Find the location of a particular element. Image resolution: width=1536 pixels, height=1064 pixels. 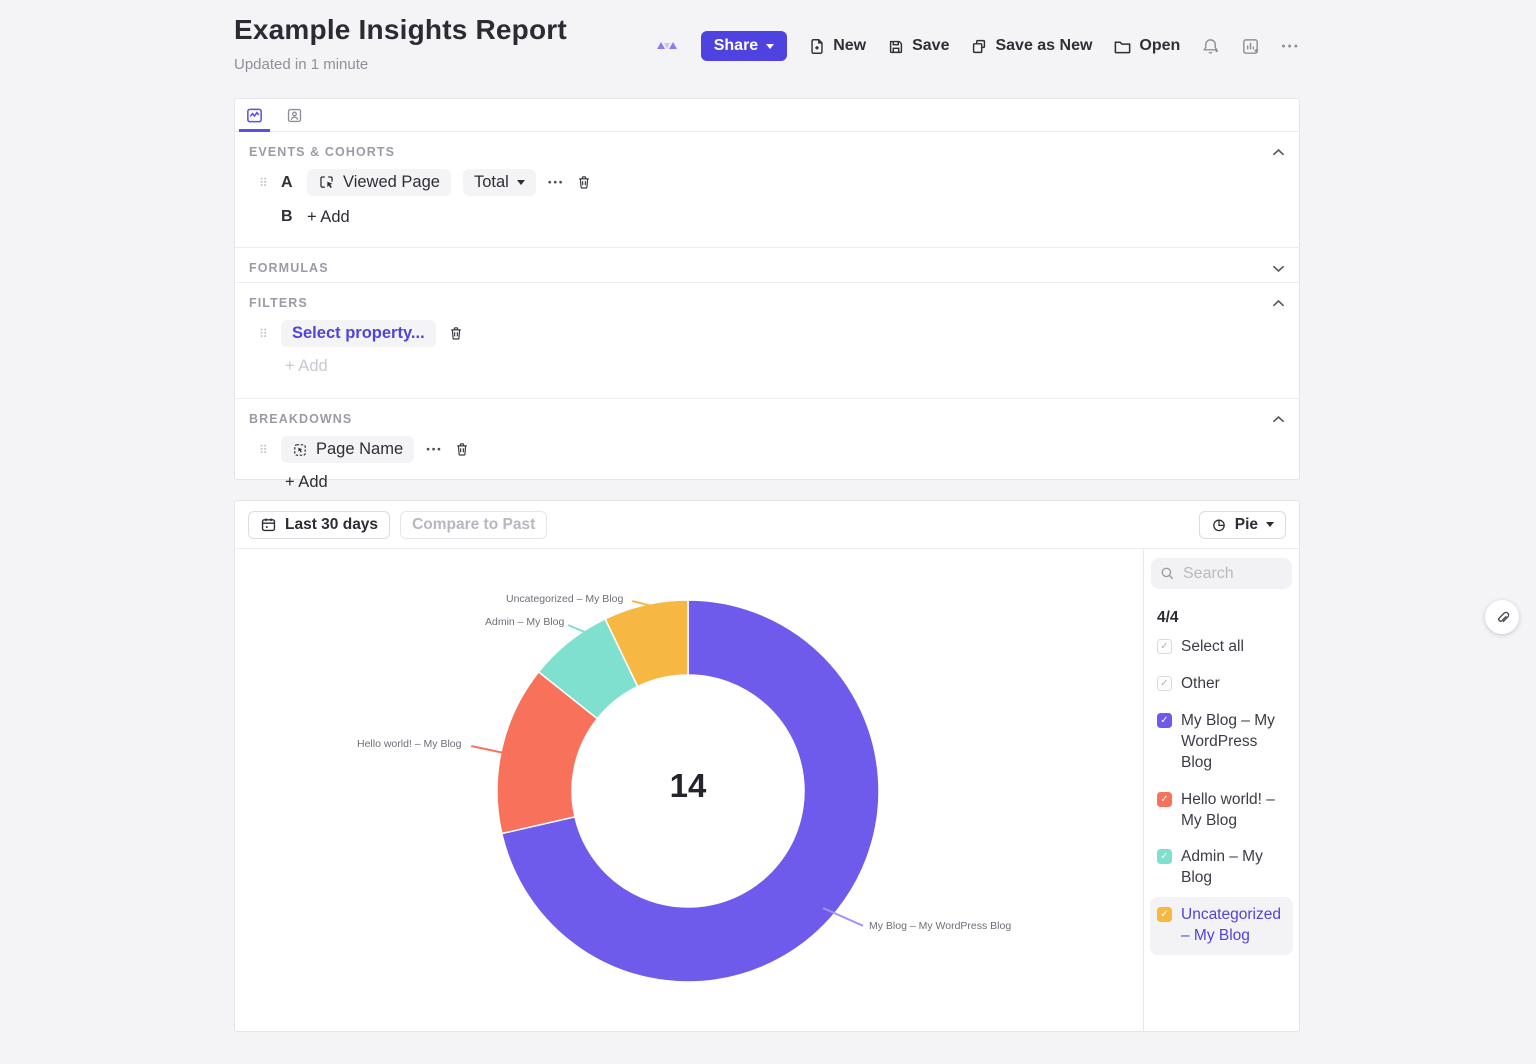

collapse-filters-chevron is located at coordinates (1278, 304).